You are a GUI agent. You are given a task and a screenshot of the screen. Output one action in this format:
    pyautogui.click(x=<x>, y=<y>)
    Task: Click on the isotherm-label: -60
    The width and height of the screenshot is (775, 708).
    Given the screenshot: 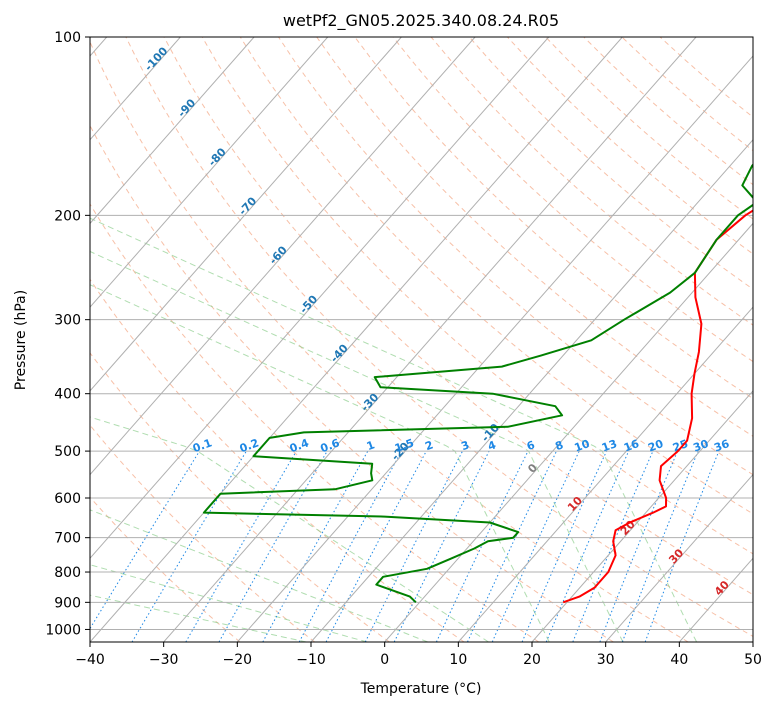 What is the action you would take?
    pyautogui.click(x=278, y=255)
    